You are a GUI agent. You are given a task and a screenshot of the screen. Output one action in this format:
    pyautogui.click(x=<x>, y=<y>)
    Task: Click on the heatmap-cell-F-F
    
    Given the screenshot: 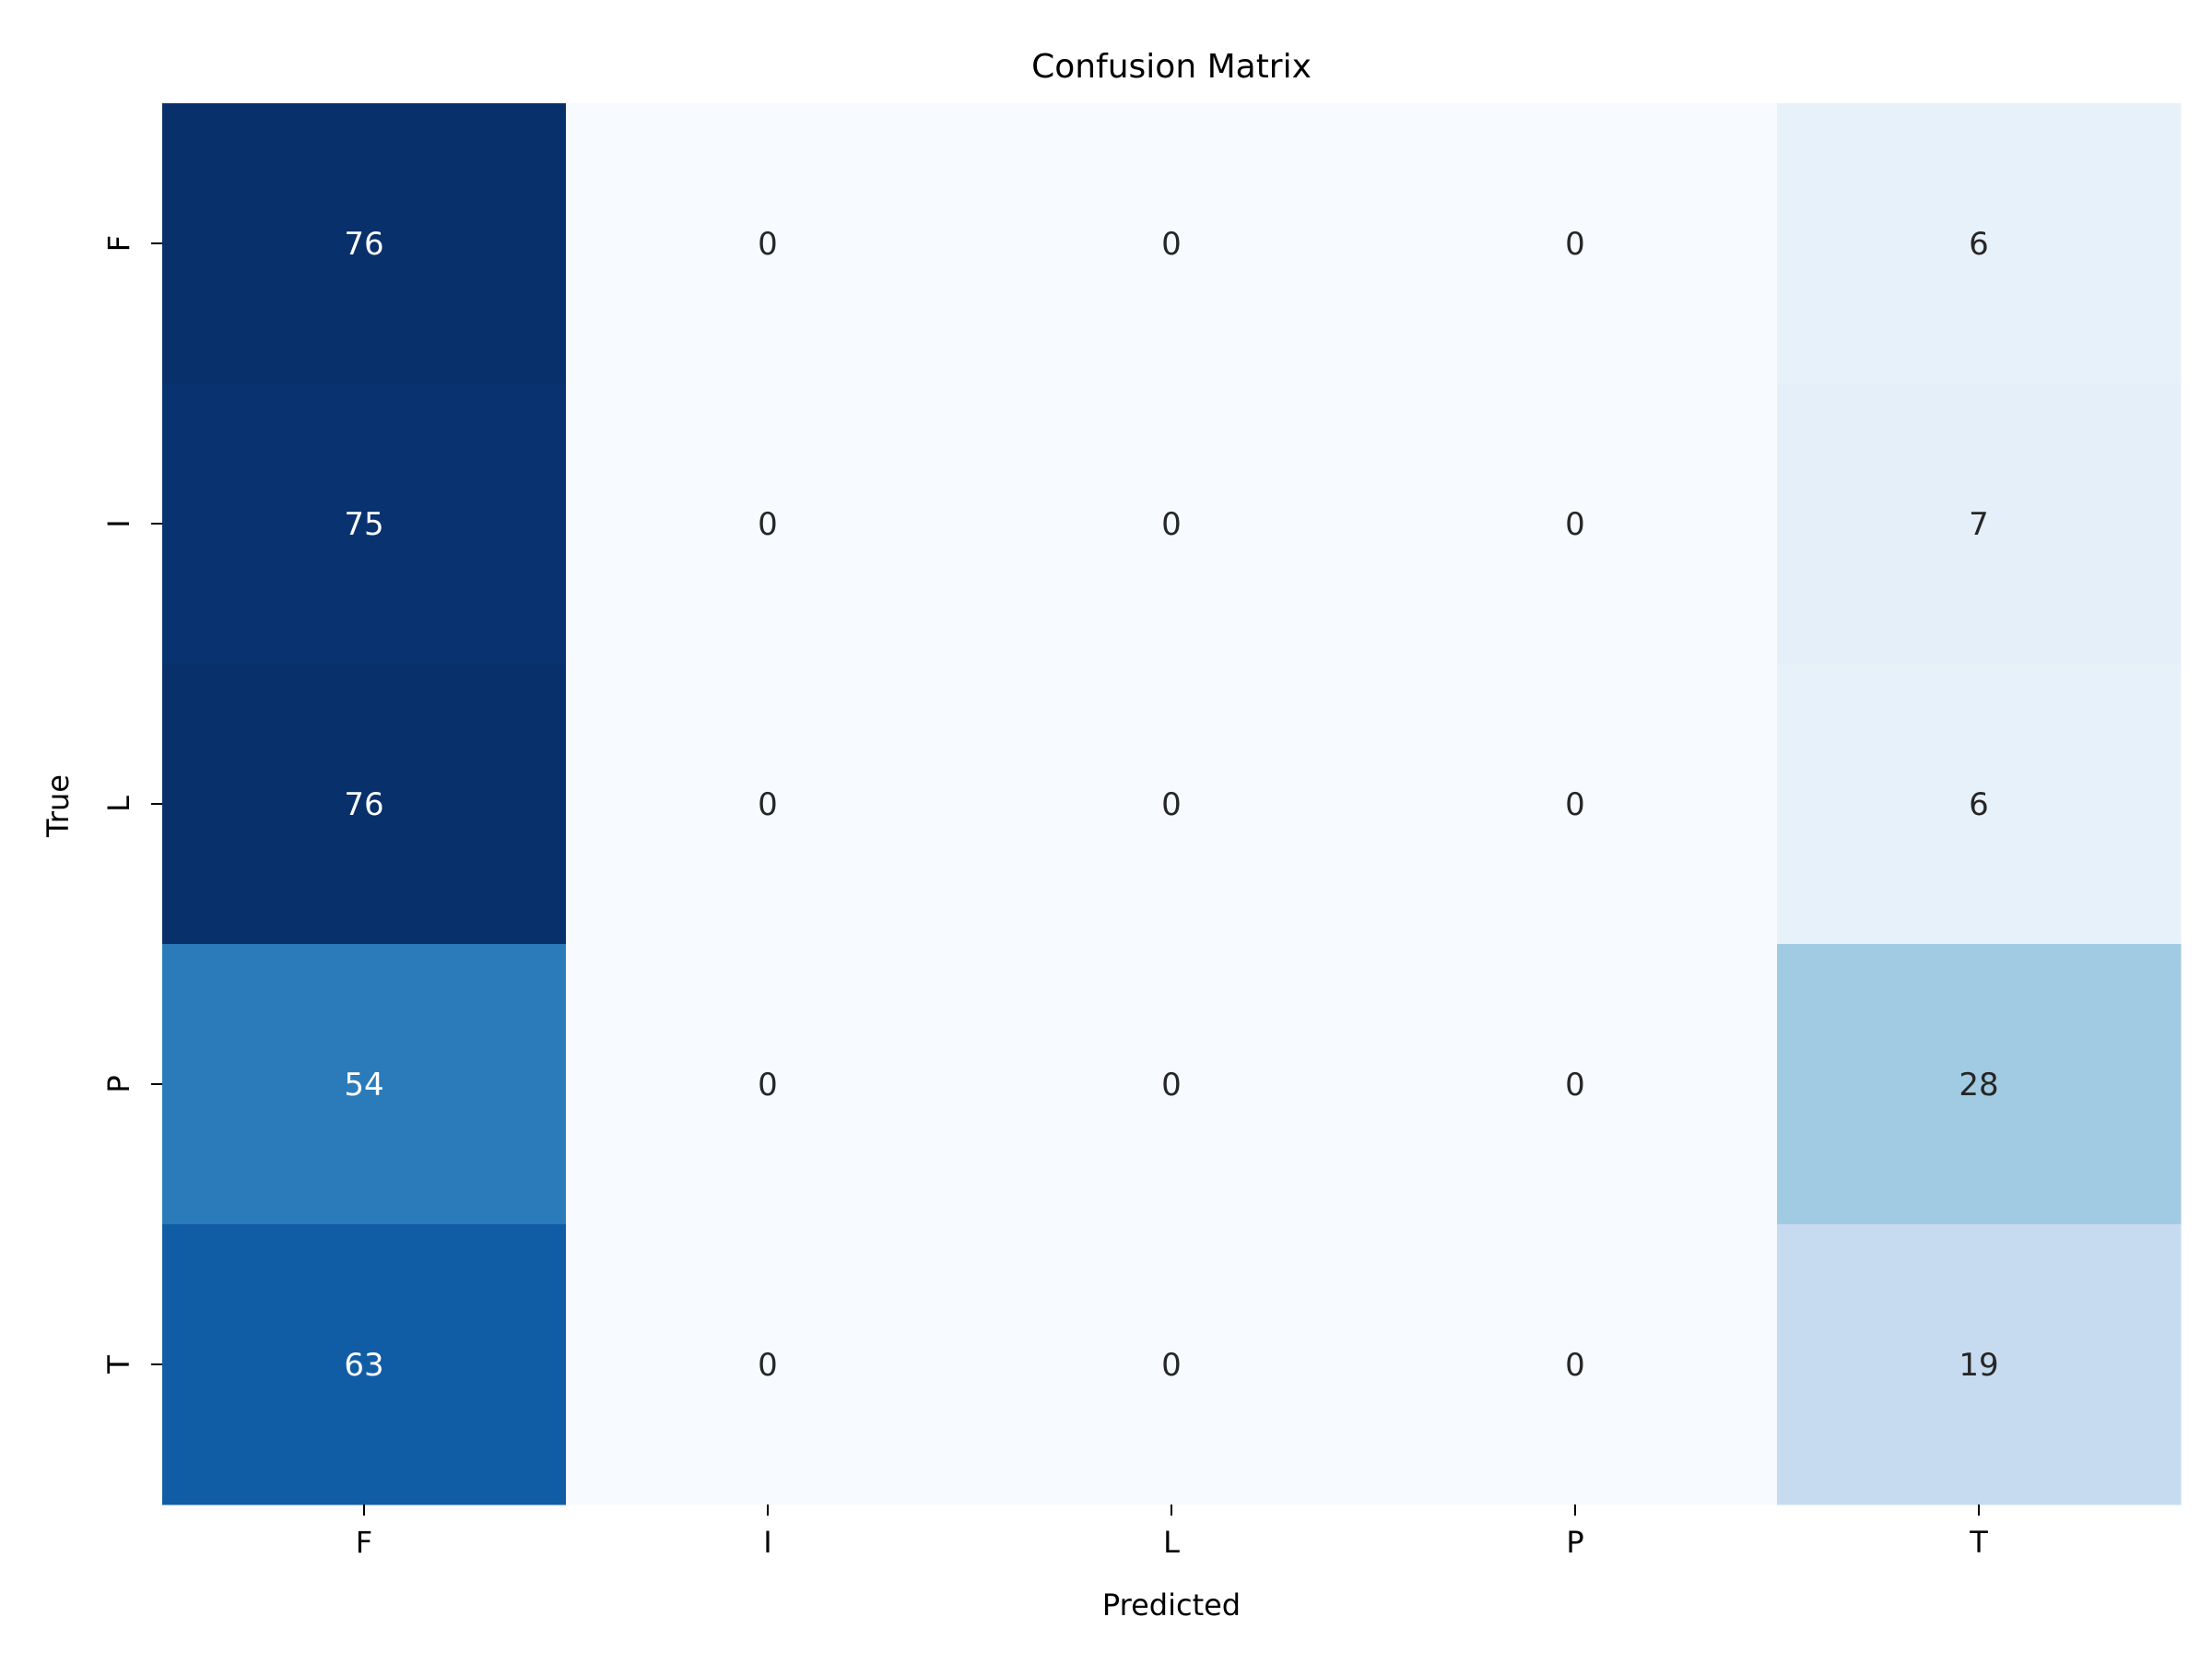 What is the action you would take?
    pyautogui.click(x=364, y=243)
    